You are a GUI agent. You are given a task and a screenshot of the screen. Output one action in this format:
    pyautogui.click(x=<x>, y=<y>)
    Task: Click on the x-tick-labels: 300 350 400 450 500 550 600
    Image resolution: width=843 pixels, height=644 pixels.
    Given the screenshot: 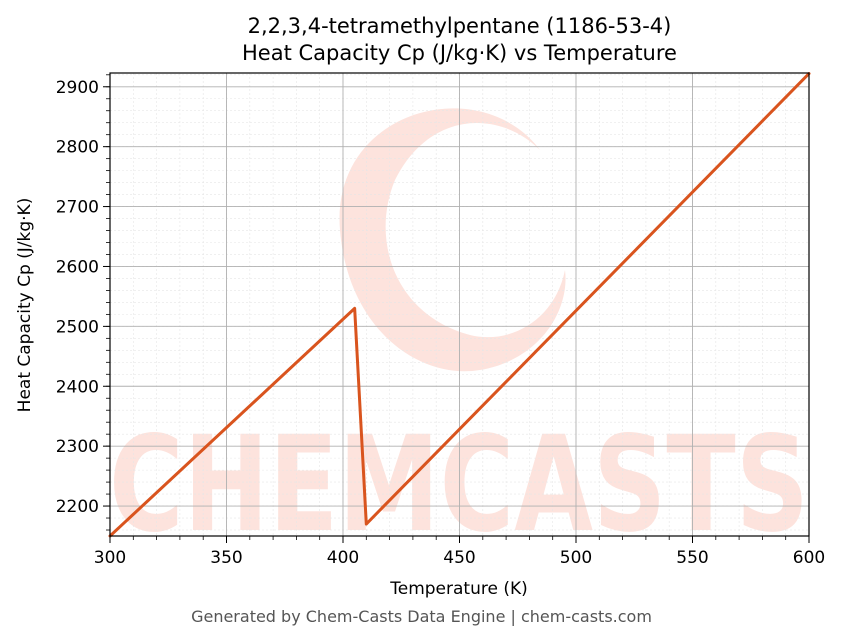 What is the action you would take?
    pyautogui.click(x=459, y=558)
    